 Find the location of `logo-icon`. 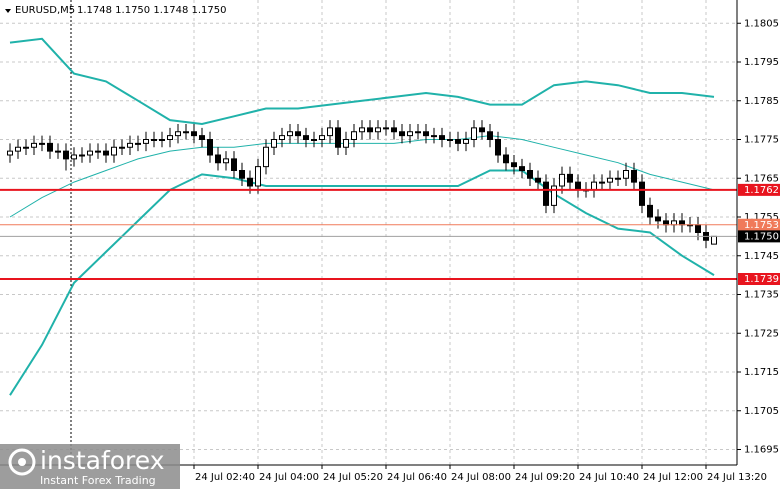

logo-icon is located at coordinates (22, 462).